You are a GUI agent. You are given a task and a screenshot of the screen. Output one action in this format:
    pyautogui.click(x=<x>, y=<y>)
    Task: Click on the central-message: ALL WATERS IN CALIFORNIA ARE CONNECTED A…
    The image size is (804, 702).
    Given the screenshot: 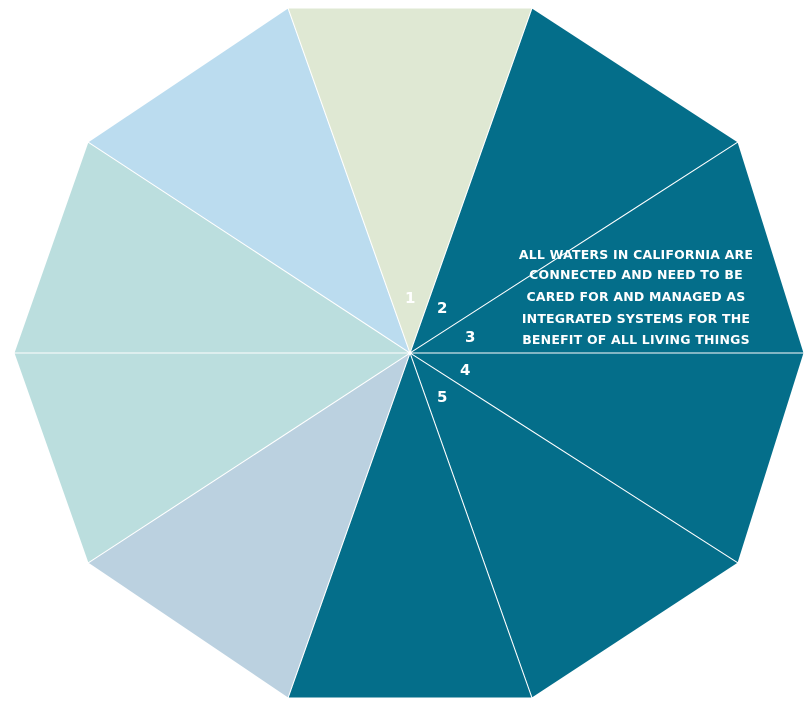 What is the action you would take?
    pyautogui.click(x=636, y=297)
    